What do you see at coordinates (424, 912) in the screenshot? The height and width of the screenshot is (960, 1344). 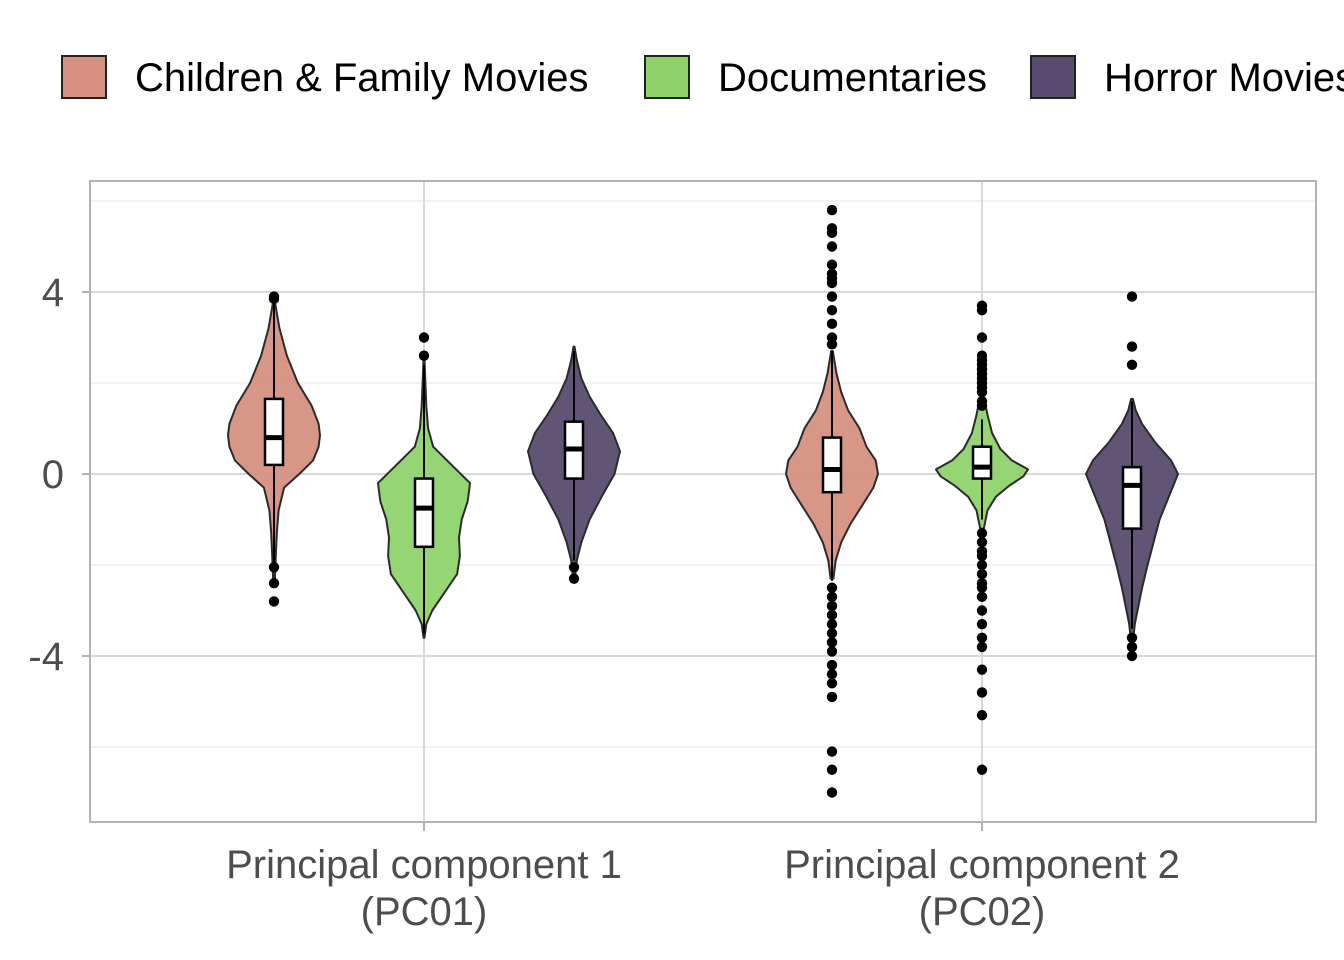 I see `x-tick-label-0-line2: (PC01)` at bounding box center [424, 912].